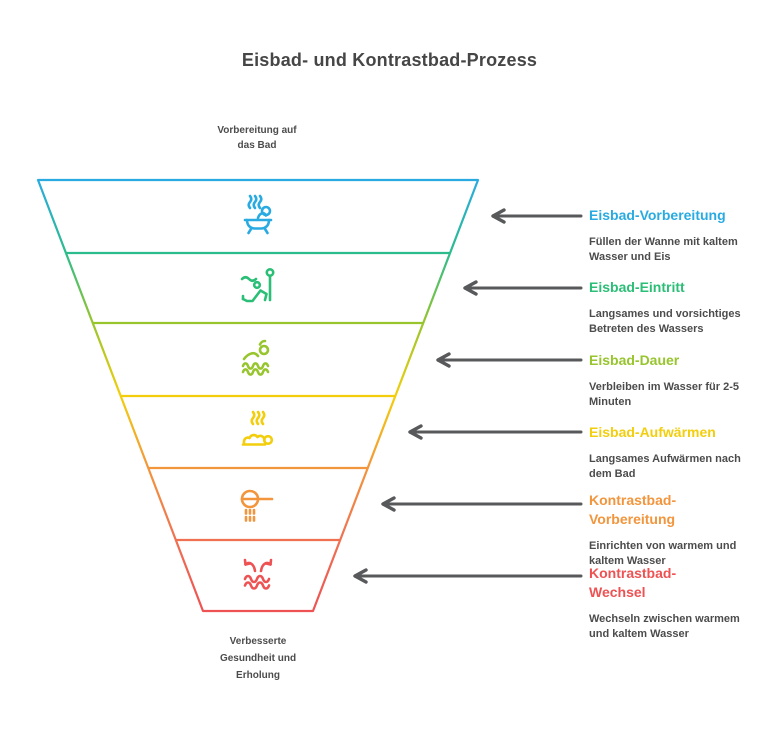 The height and width of the screenshot is (744, 779). I want to click on page-title: Eisbad- und Kontrastbad-Prozess, so click(389, 60).